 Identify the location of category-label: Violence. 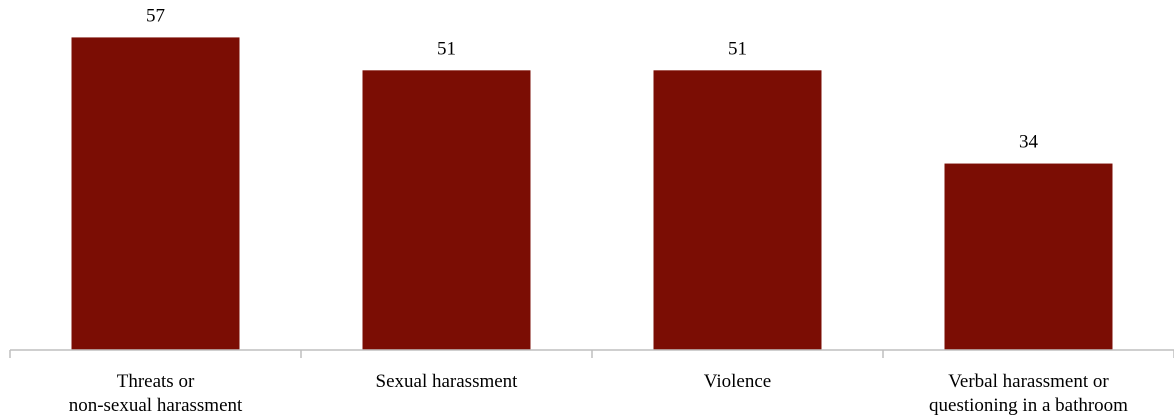
(737, 381).